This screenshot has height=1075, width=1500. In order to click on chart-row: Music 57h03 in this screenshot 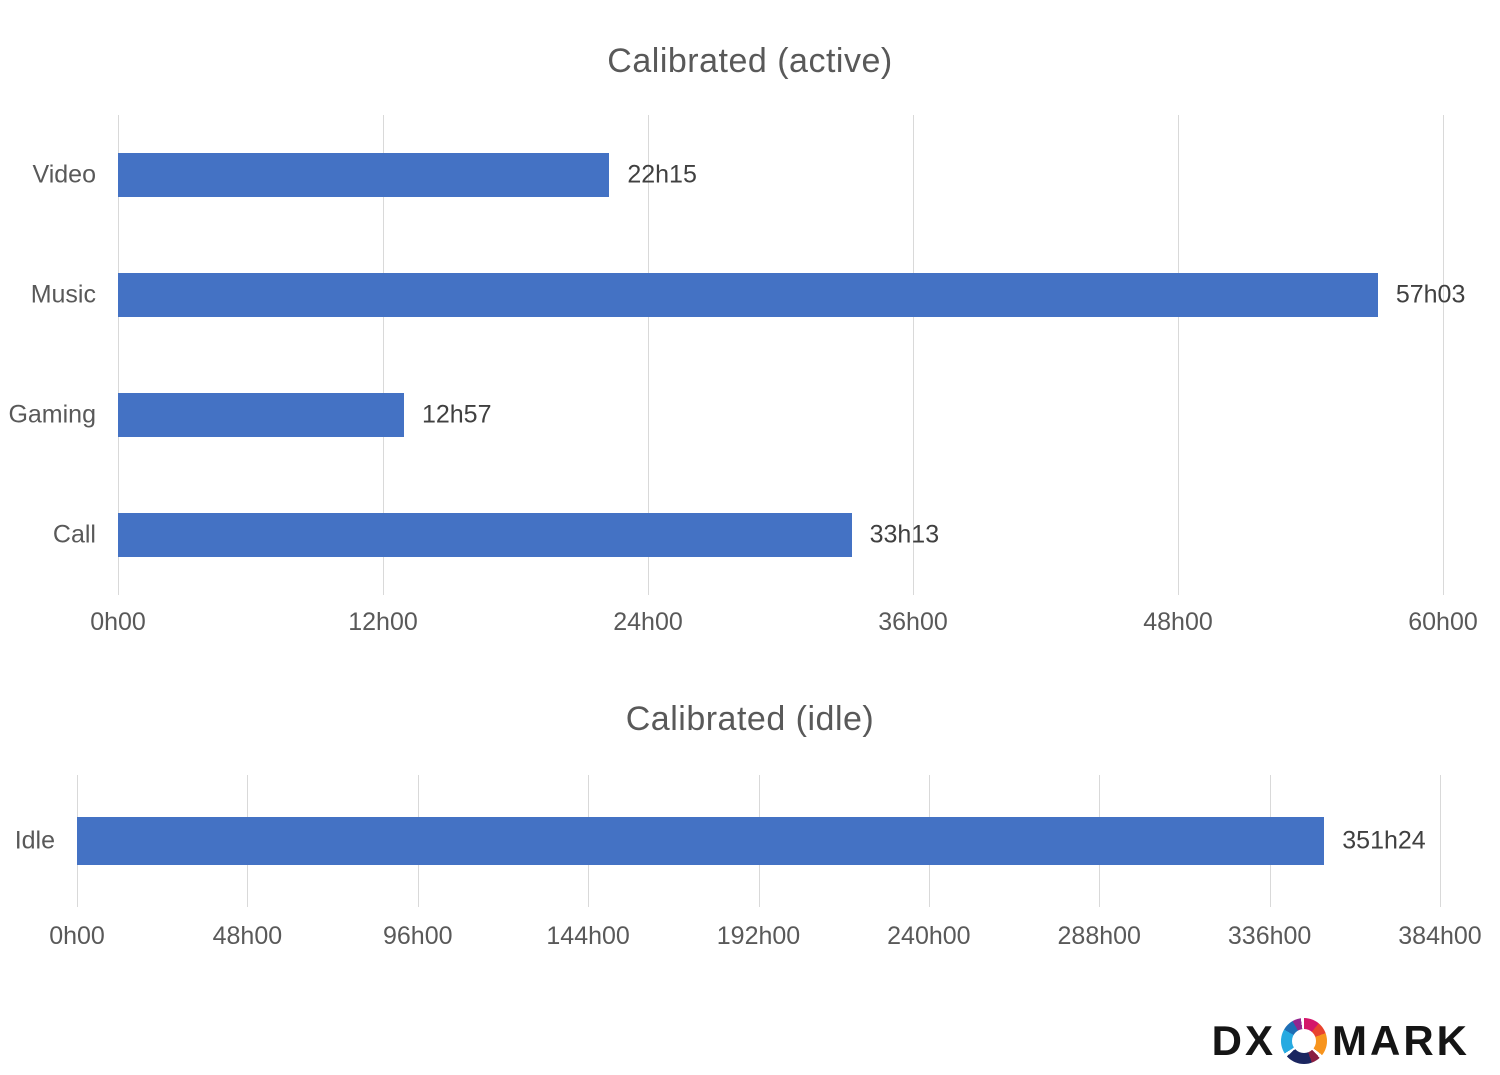, I will do `click(748, 295)`.